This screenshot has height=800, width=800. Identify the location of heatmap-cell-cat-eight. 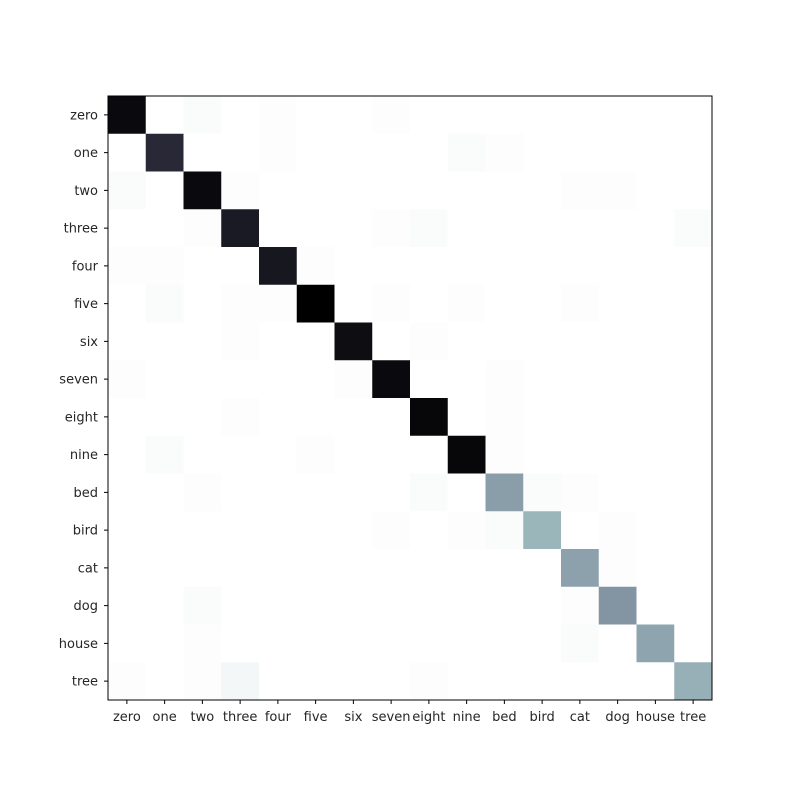
(429, 568).